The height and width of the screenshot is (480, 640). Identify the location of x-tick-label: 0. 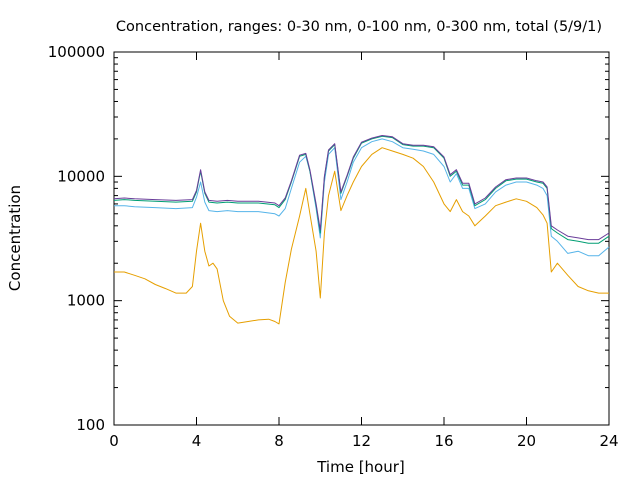
(114, 441).